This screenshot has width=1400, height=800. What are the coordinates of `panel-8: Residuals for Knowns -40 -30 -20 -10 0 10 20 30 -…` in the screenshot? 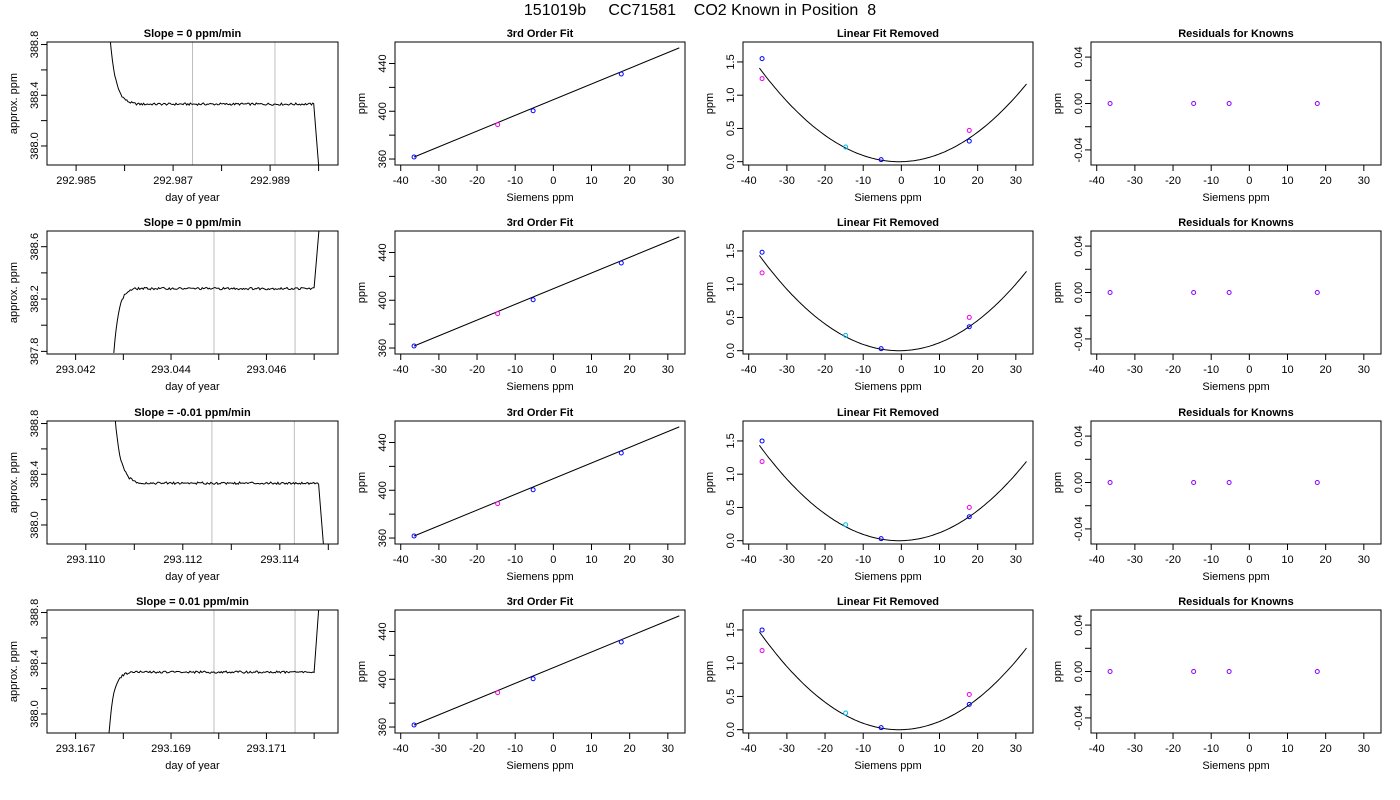 It's located at (1217, 305).